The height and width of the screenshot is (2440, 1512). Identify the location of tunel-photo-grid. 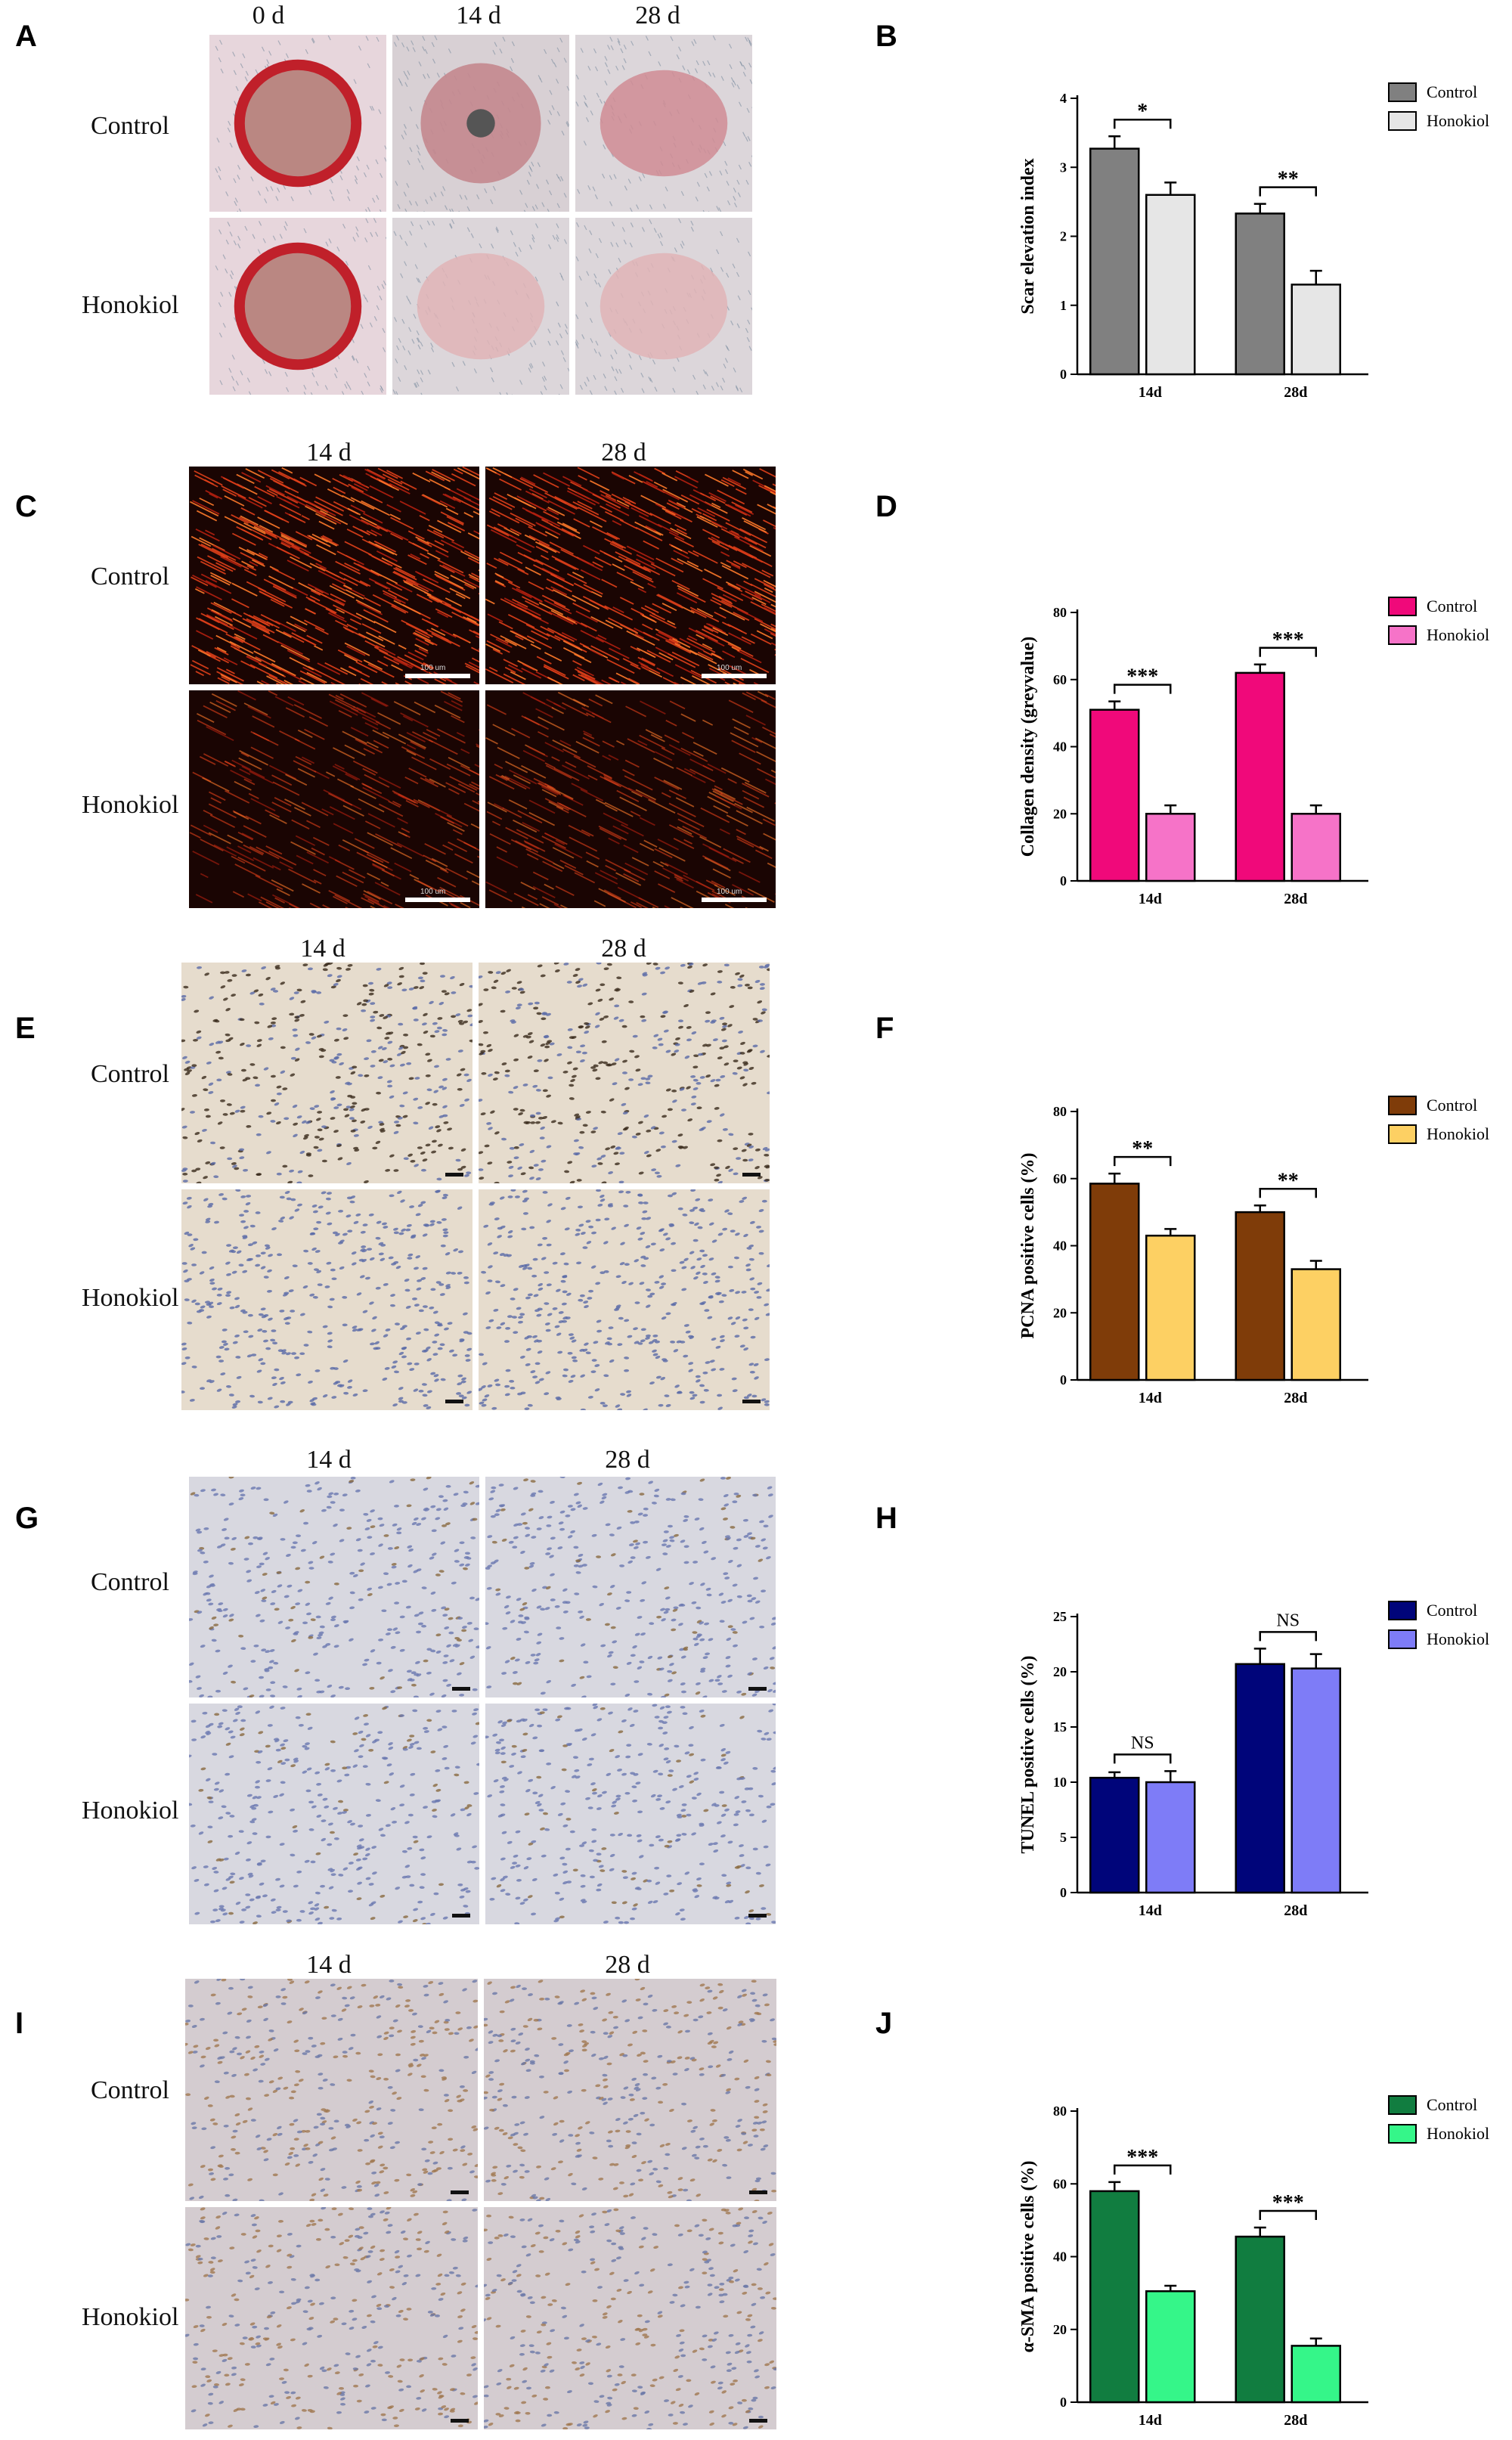
(482, 1700).